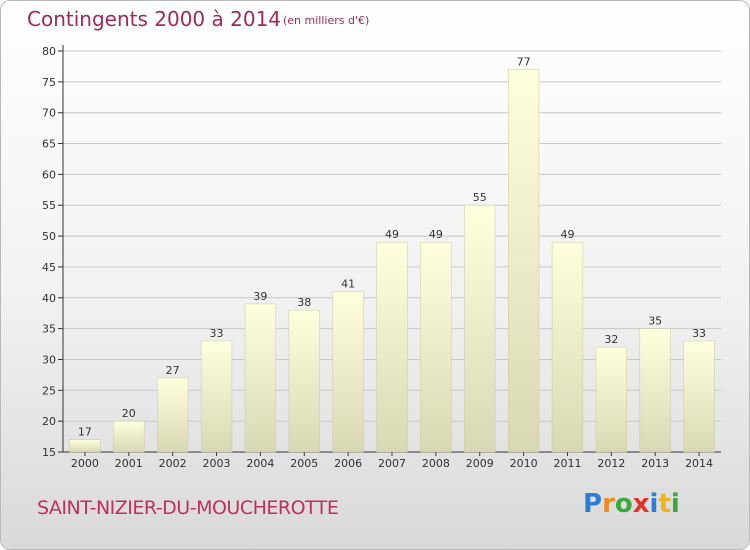  Describe the element at coordinates (655, 321) in the screenshot. I see `data-label: 35` at that location.